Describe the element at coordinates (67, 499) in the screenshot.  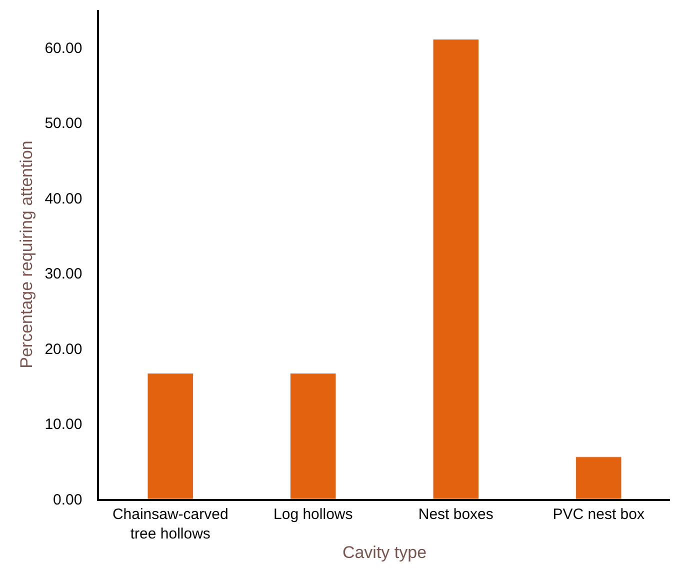
I see `y-tick-label: 0.00` at that location.